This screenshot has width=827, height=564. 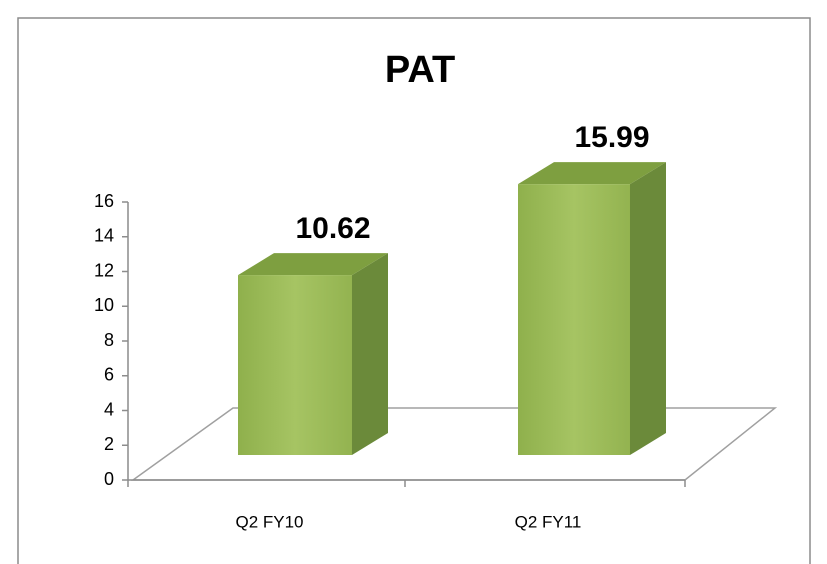 I want to click on y-tick-label: 6, so click(x=109, y=375).